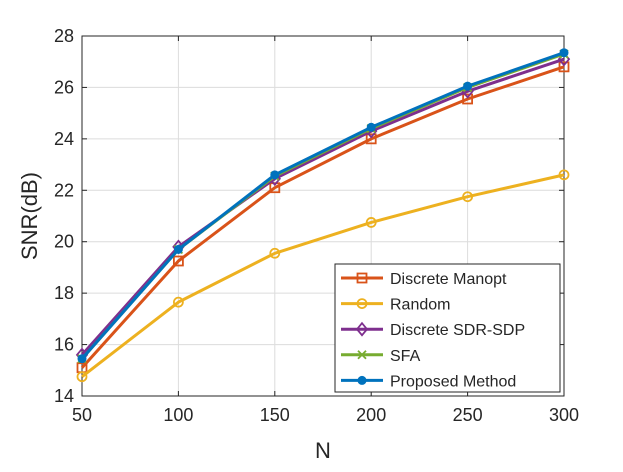 The width and height of the screenshot is (623, 472). I want to click on legend-entry: Discrete SDR-SDP, so click(433, 330).